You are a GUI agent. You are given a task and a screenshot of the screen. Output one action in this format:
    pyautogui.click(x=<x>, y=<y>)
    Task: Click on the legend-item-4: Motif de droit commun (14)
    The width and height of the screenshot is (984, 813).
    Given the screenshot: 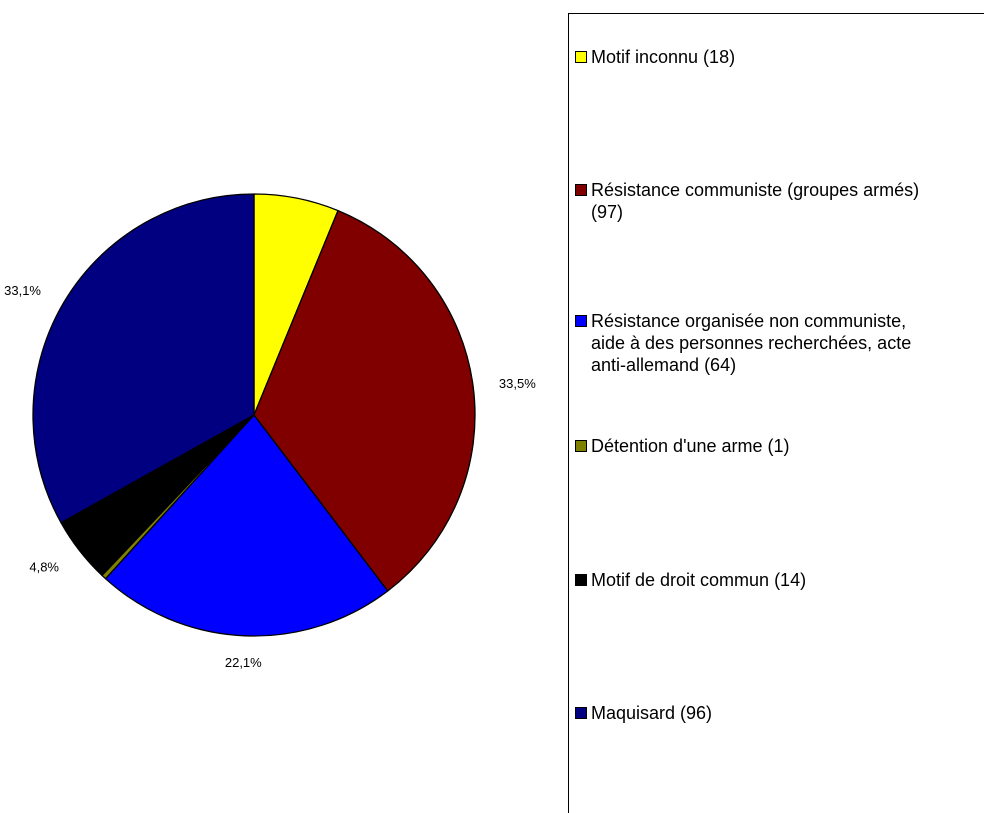 What is the action you would take?
    pyautogui.click(x=779, y=580)
    